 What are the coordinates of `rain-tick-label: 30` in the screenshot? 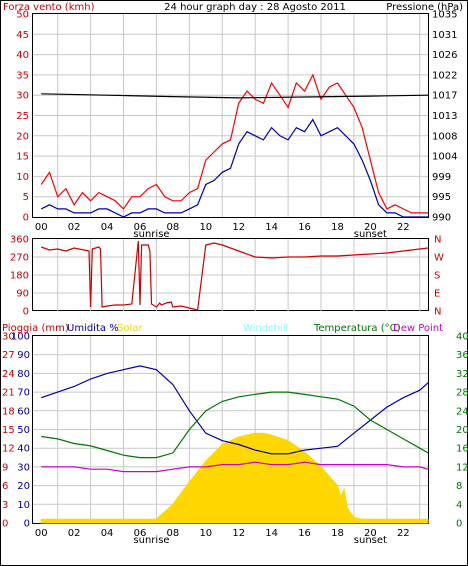 It's located at (8, 337).